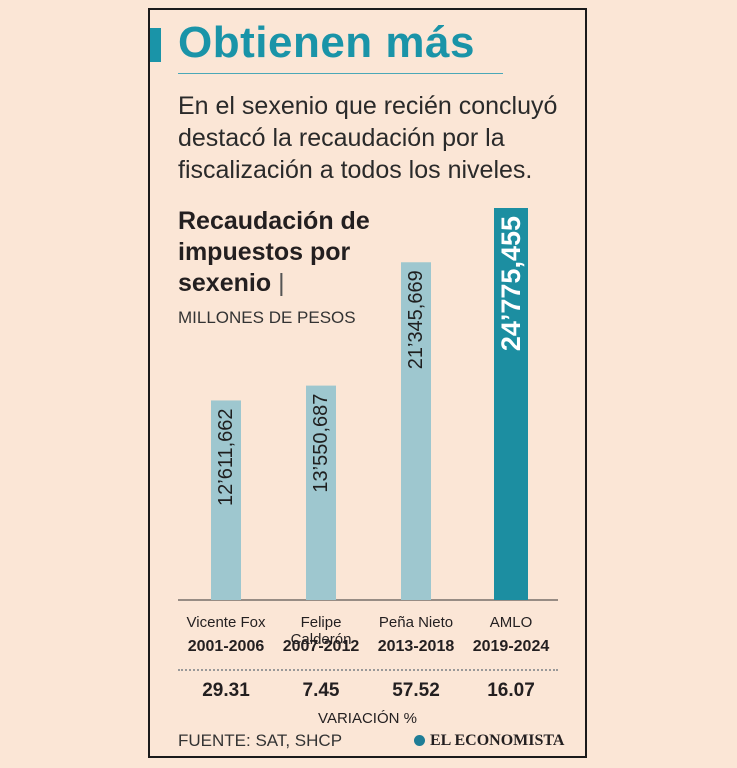 The image size is (737, 768). I want to click on variation-value: 29.31, so click(226, 690).